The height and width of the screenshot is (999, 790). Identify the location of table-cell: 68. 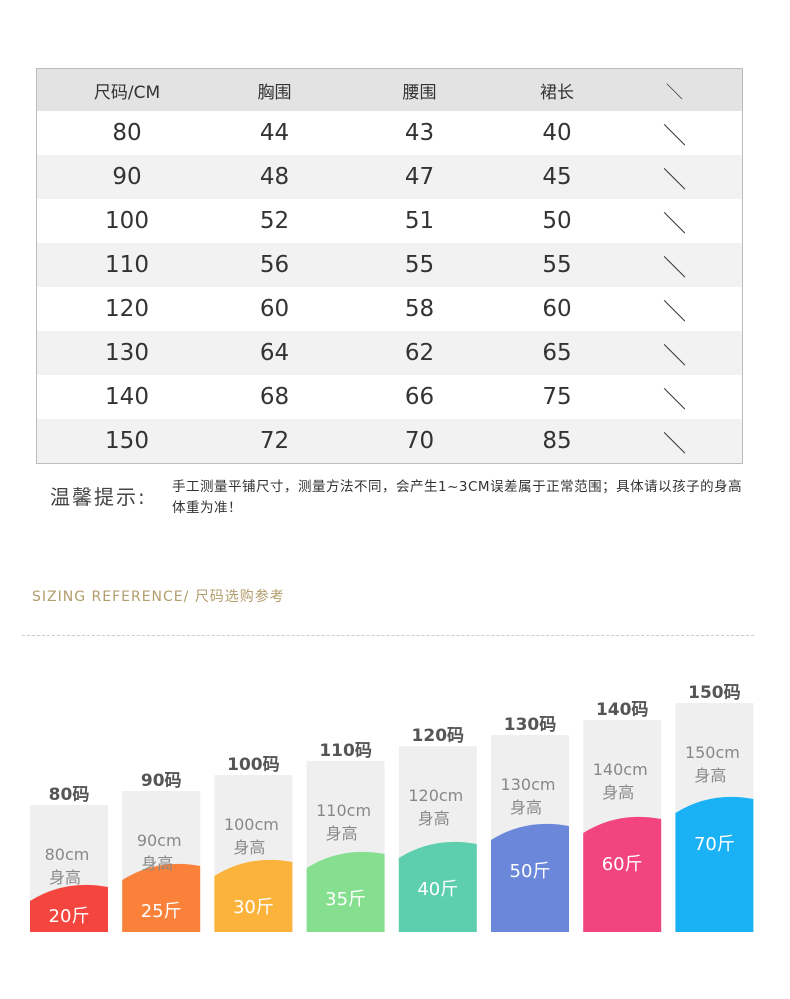
(274, 397).